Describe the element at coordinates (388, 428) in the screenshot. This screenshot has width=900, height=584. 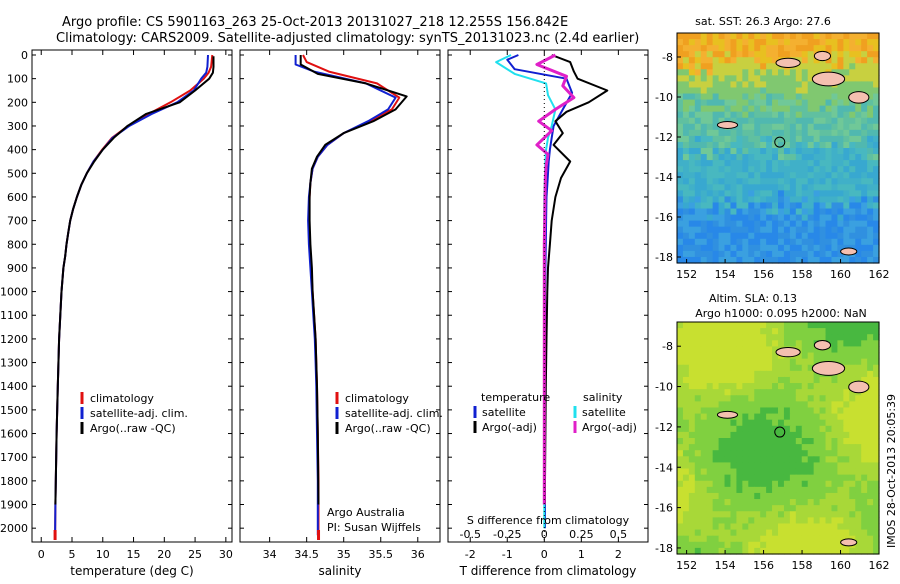
I see `legend-label-argo: Argo(..raw -QC)` at that location.